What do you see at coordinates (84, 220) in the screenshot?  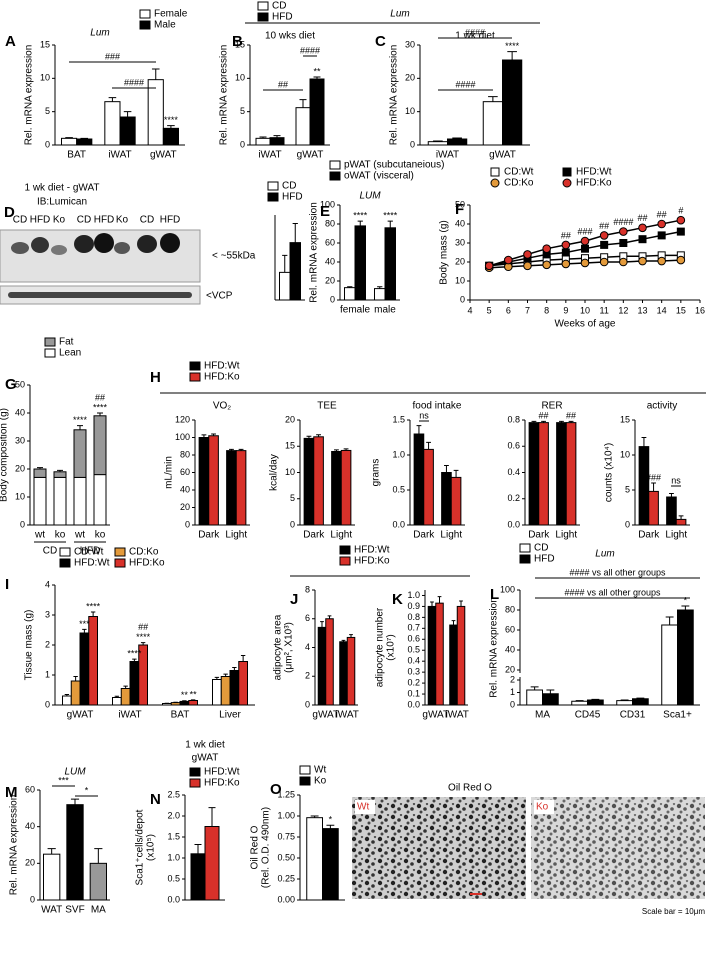 I see `lane-label: CD` at bounding box center [84, 220].